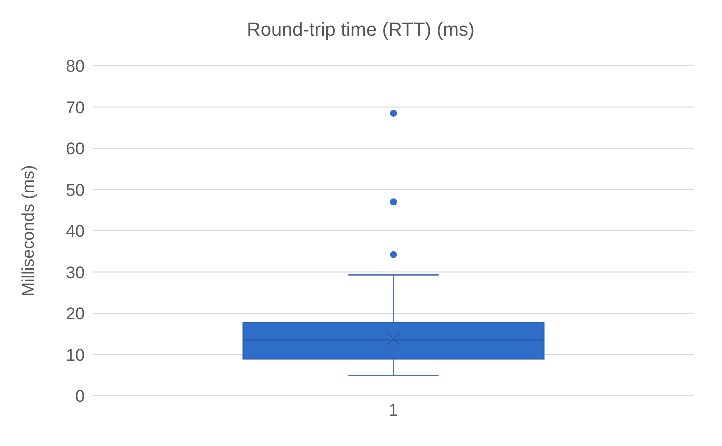  Describe the element at coordinates (361, 31) in the screenshot. I see `chart-title: Round-trip time (RTT) (ms)` at that location.